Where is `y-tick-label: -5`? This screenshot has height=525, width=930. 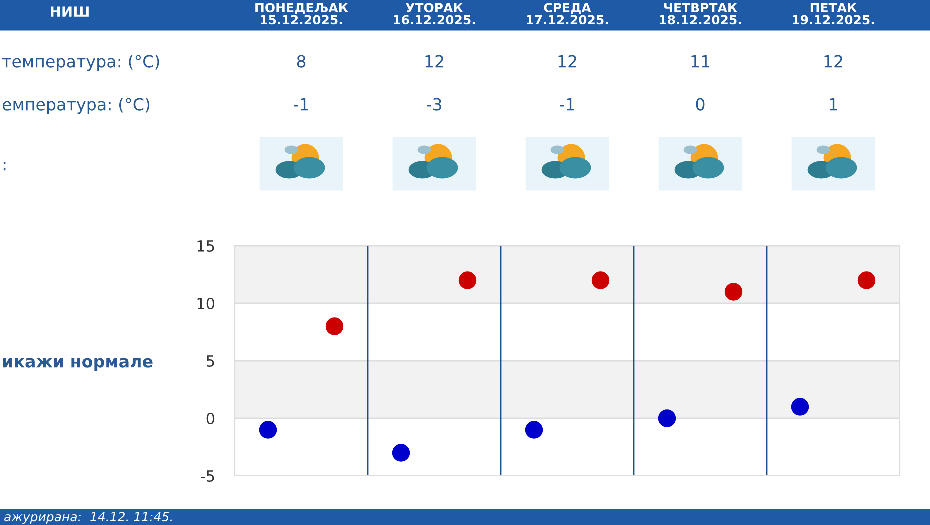
y-tick-label: -5 is located at coordinates (207, 476).